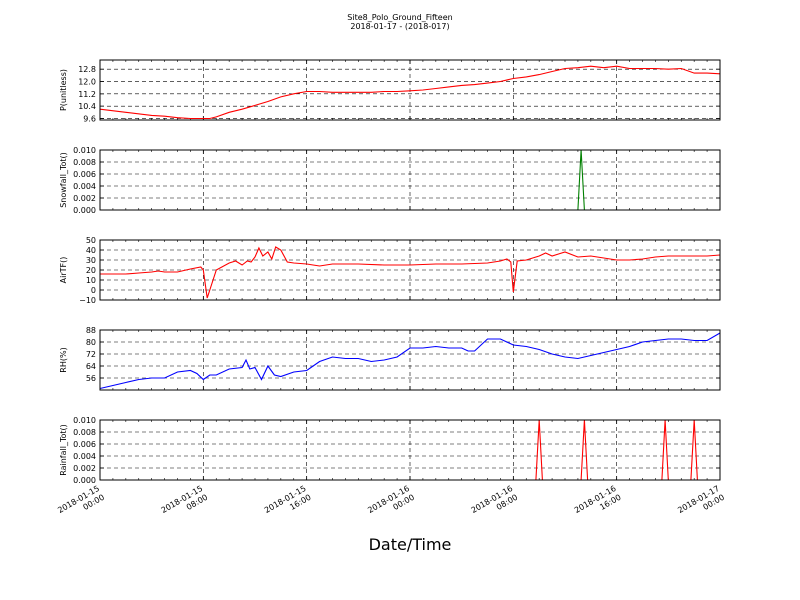 Image resolution: width=800 pixels, height=600 pixels. What do you see at coordinates (399, 17) in the screenshot?
I see `chart-title-line1: Site8_Polo_Ground_Fifteen` at bounding box center [399, 17].